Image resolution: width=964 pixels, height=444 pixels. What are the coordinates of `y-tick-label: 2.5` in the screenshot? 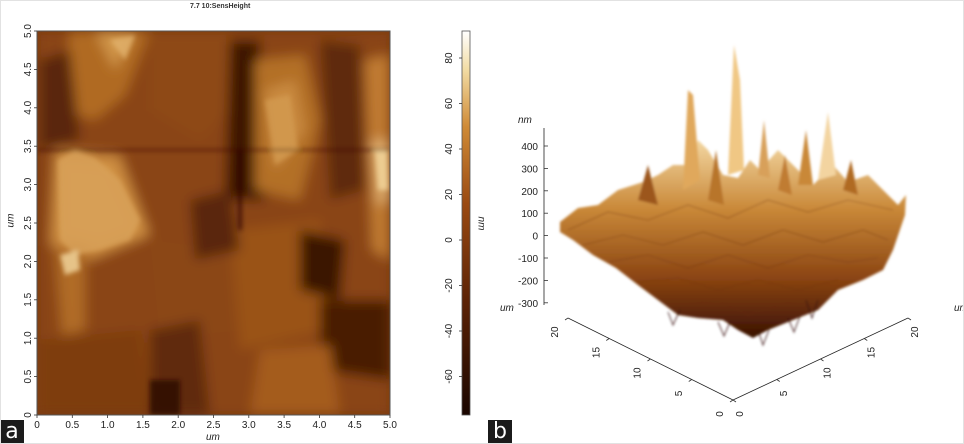 It's located at (28, 223).